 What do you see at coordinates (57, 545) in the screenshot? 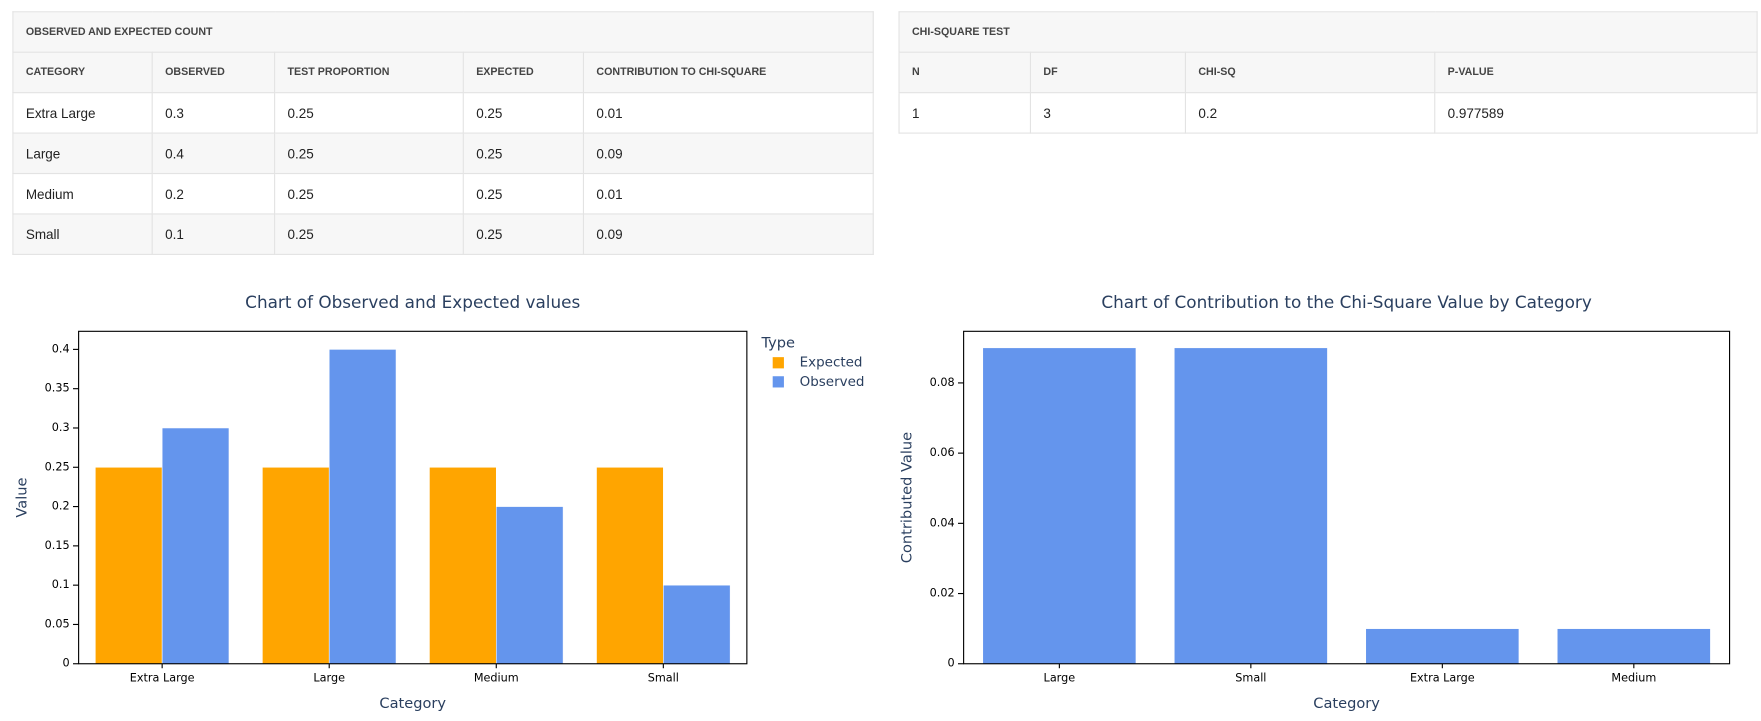
I see `y-tick-label: 0.15` at bounding box center [57, 545].